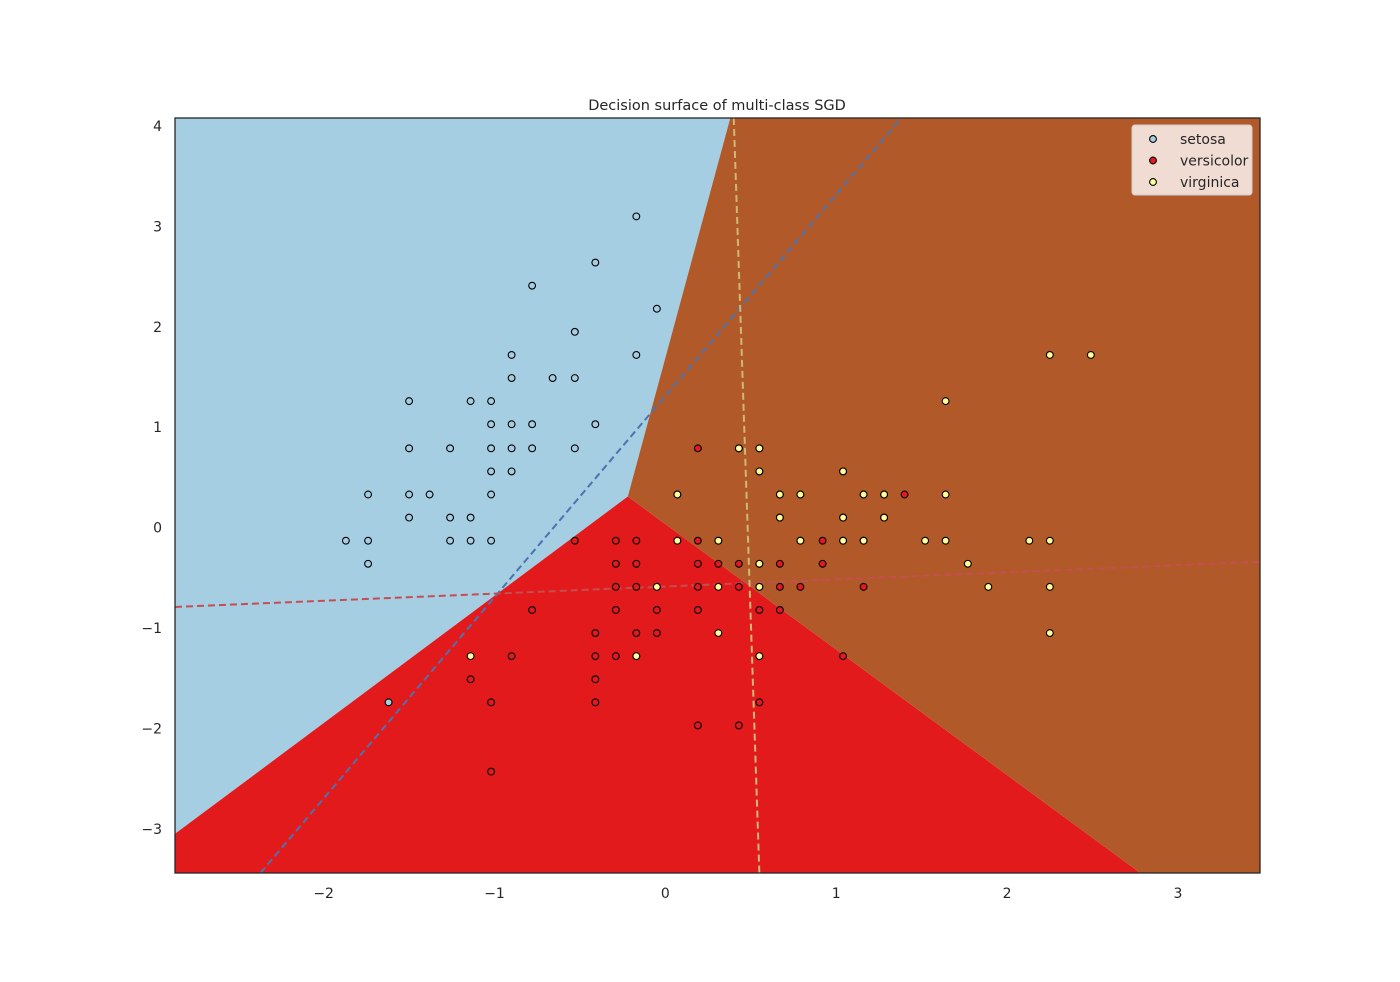 The image size is (1400, 982). Describe the element at coordinates (746, 495) in the screenshot. I see `hyperplane-virginica` at that location.